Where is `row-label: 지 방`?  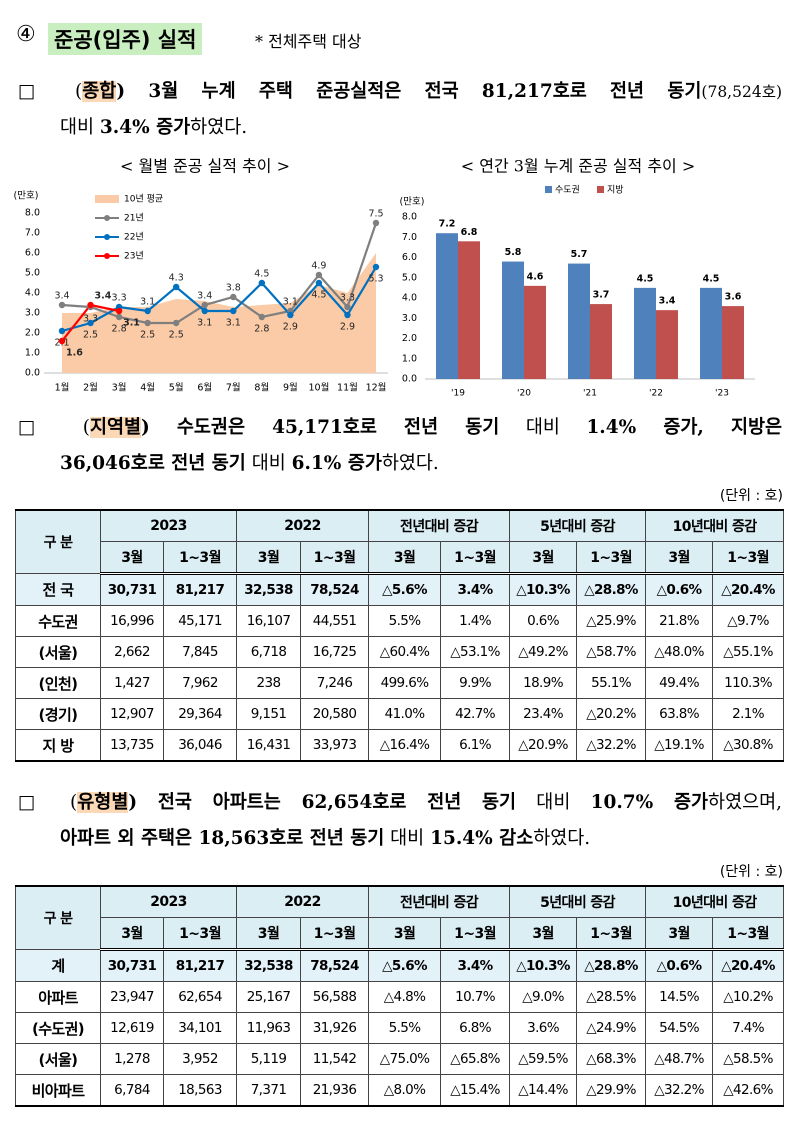
row-label: 지 방 is located at coordinates (58, 745).